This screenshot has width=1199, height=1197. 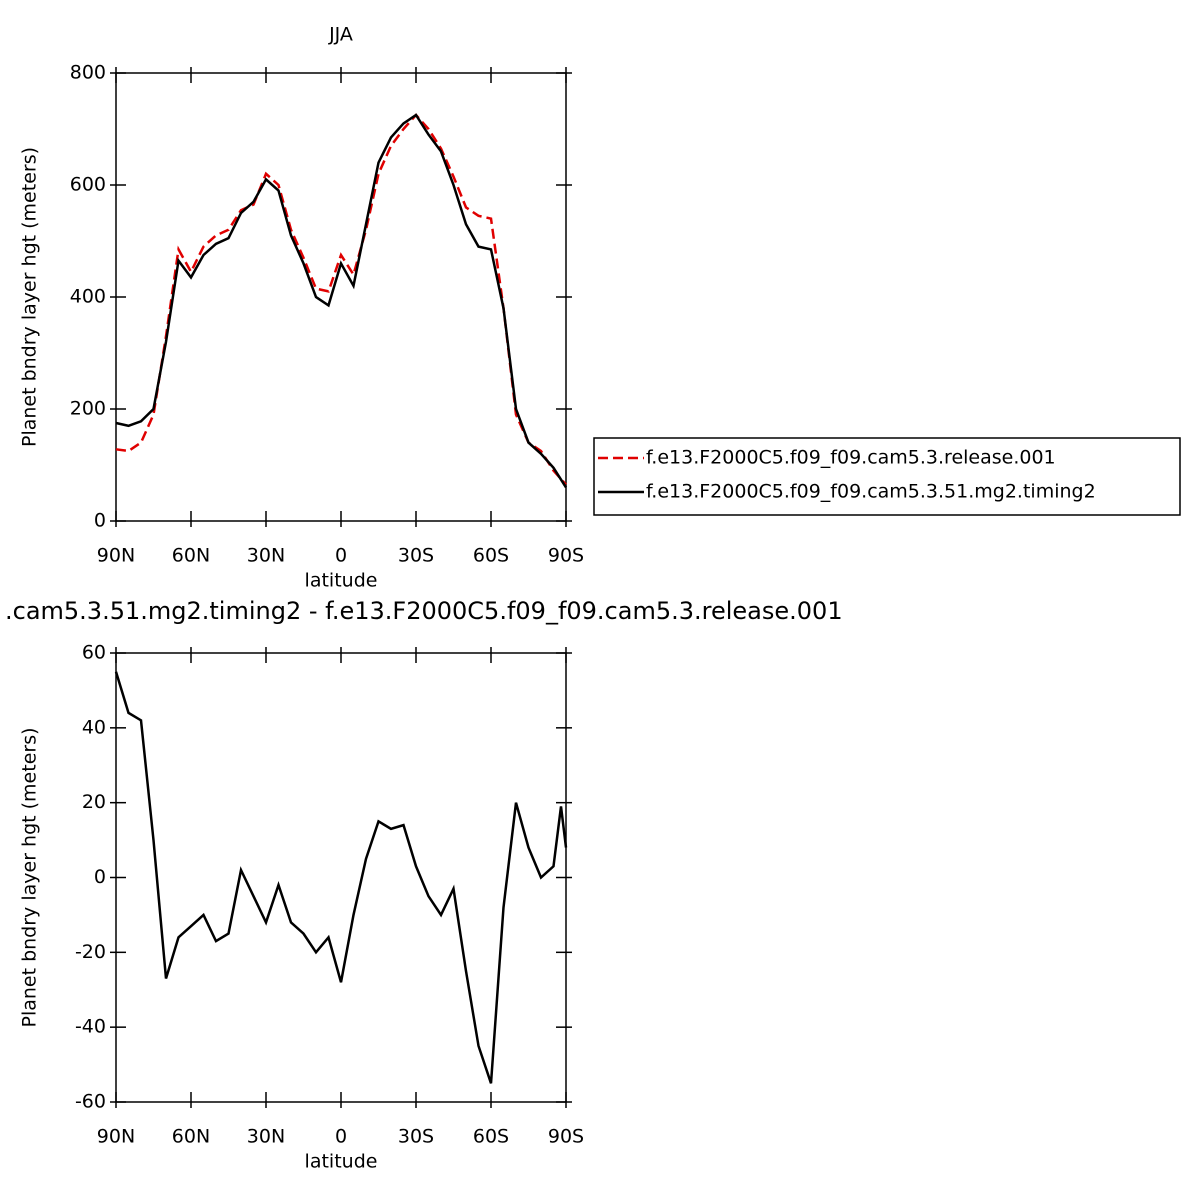 What do you see at coordinates (90, 952) in the screenshot?
I see `y-tick-label: -20` at bounding box center [90, 952].